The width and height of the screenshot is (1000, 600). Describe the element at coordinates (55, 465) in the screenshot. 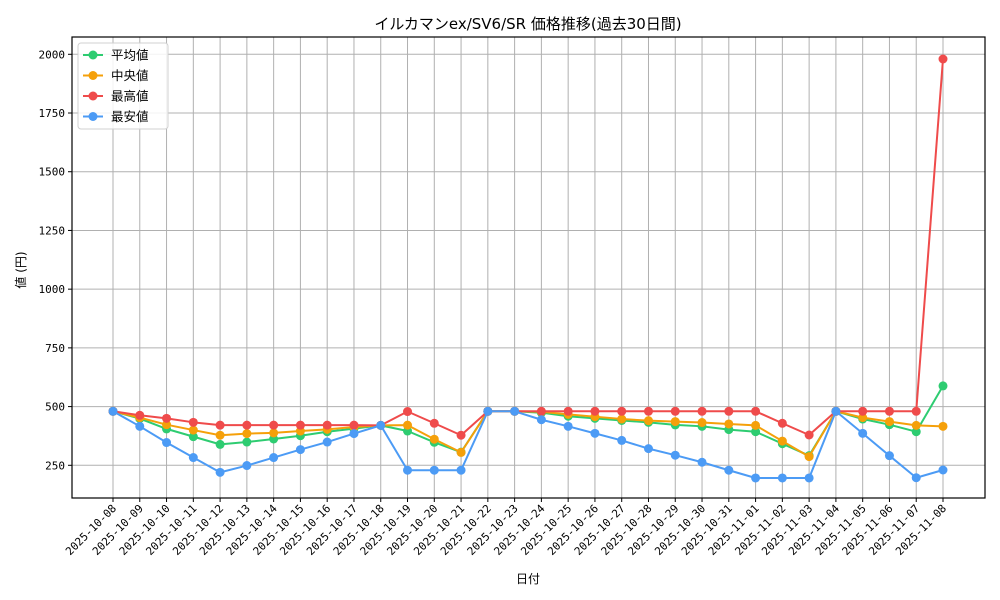

I see `y-tick-label: 250` at that location.